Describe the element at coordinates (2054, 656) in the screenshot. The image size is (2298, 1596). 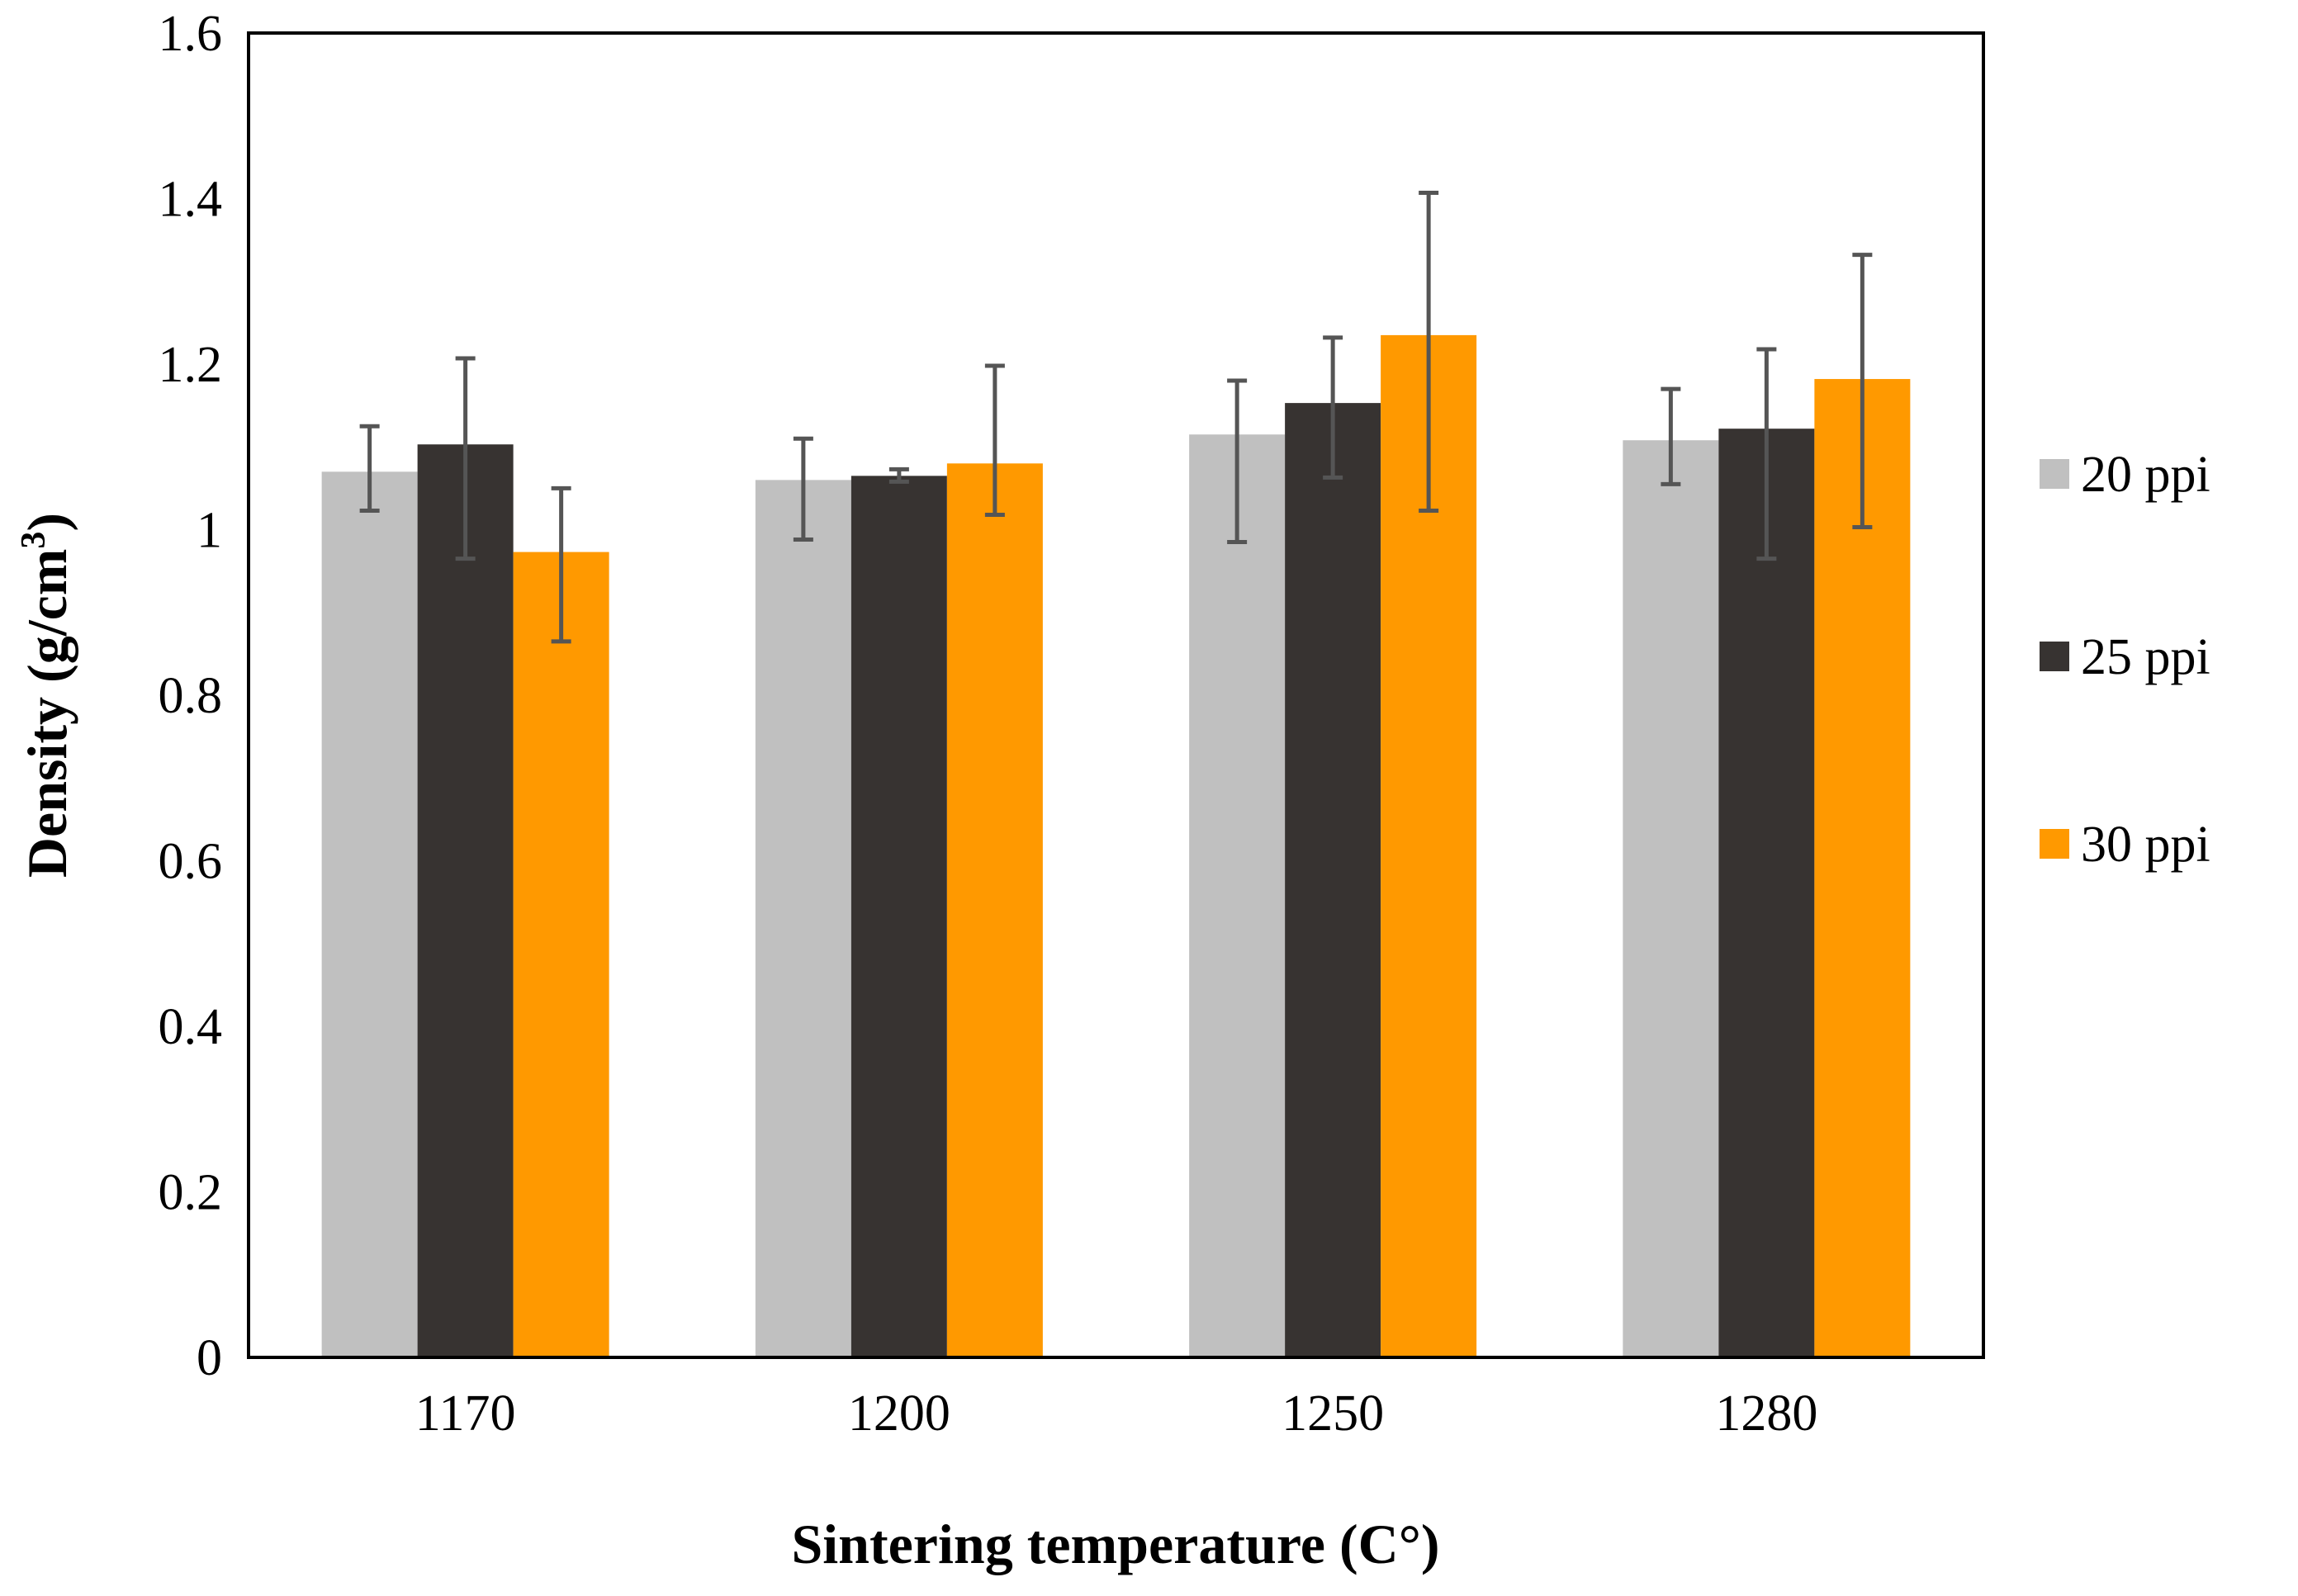
I see `legend-swatch-25ppi` at that location.